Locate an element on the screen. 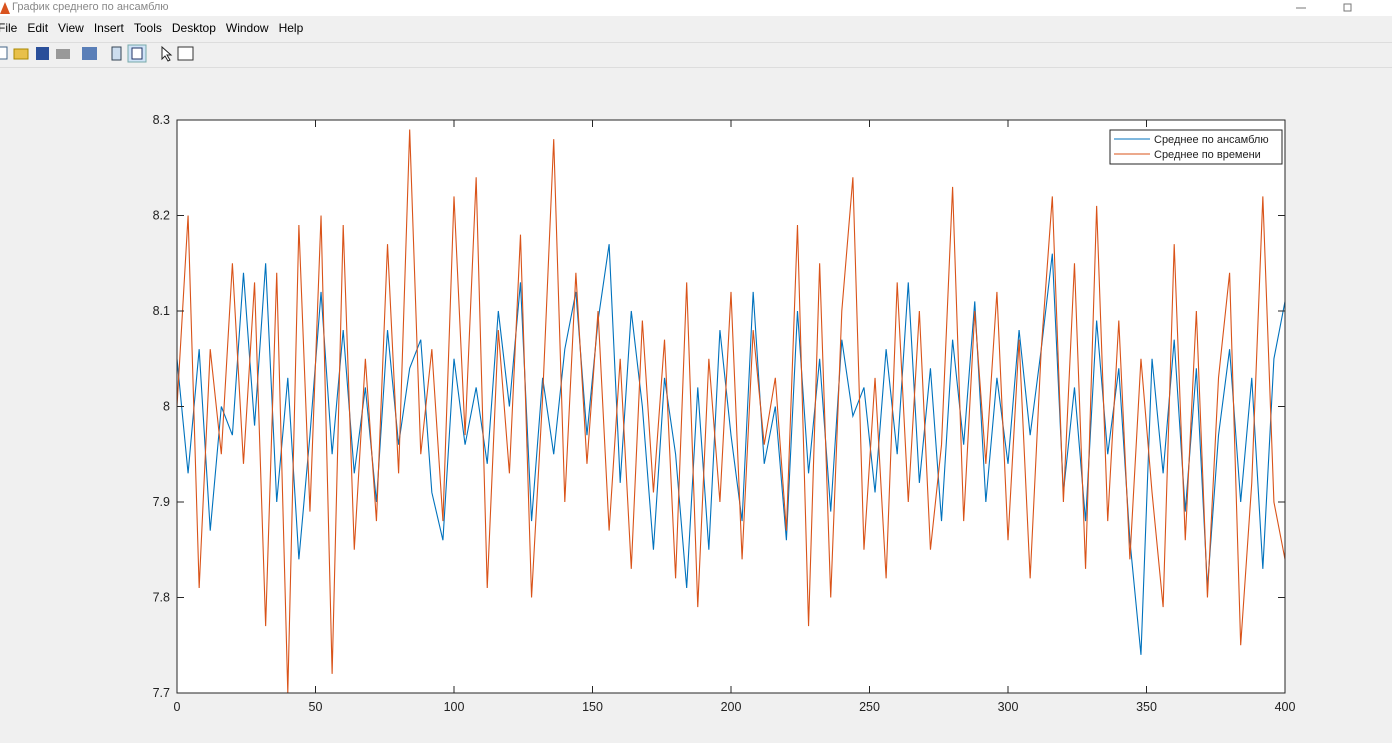 The width and height of the screenshot is (1392, 743). y-tick-label: 7.8 is located at coordinates (161, 598).